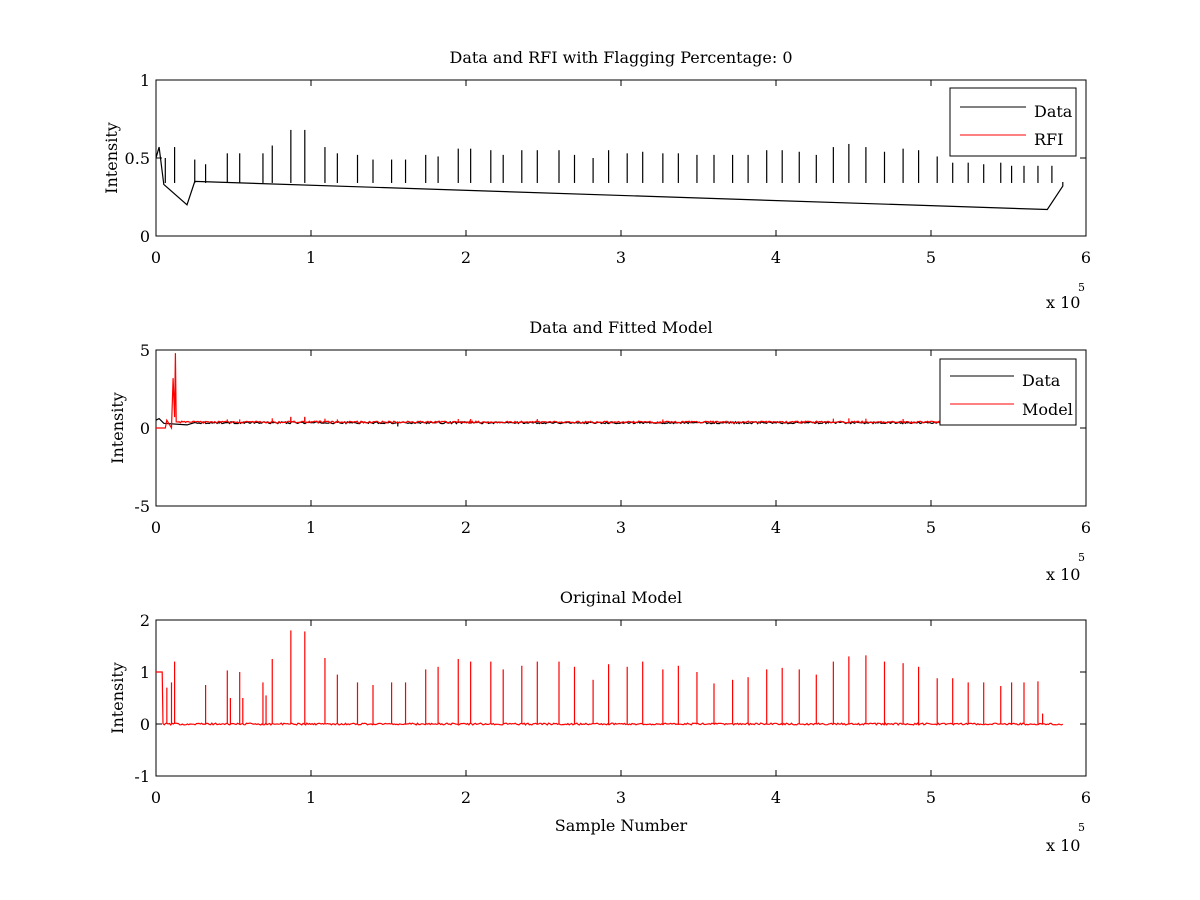 The image size is (1200, 900). I want to click on panel-3-x-exponent: 5, so click(1081, 827).